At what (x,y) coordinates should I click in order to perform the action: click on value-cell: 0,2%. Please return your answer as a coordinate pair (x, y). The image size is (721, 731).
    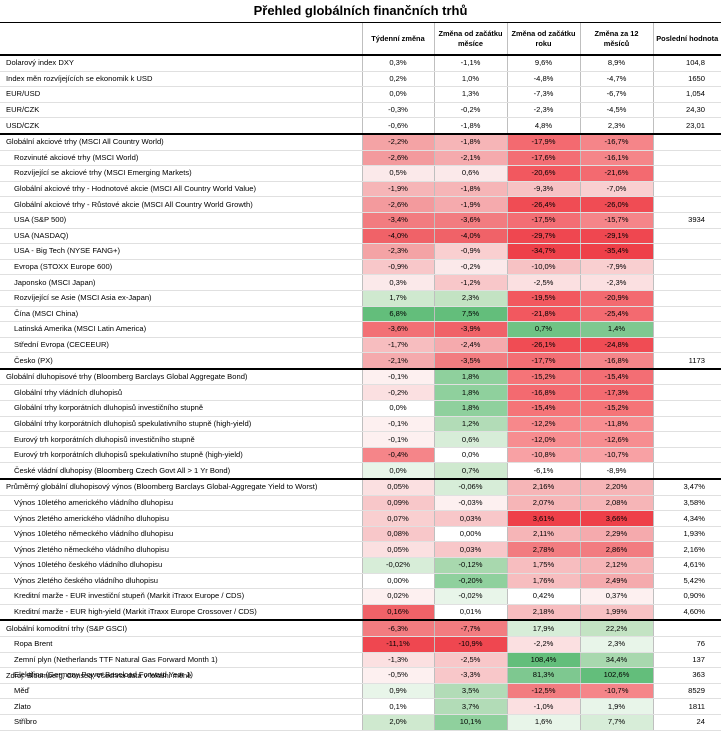
    Looking at the image, I should click on (397, 79).